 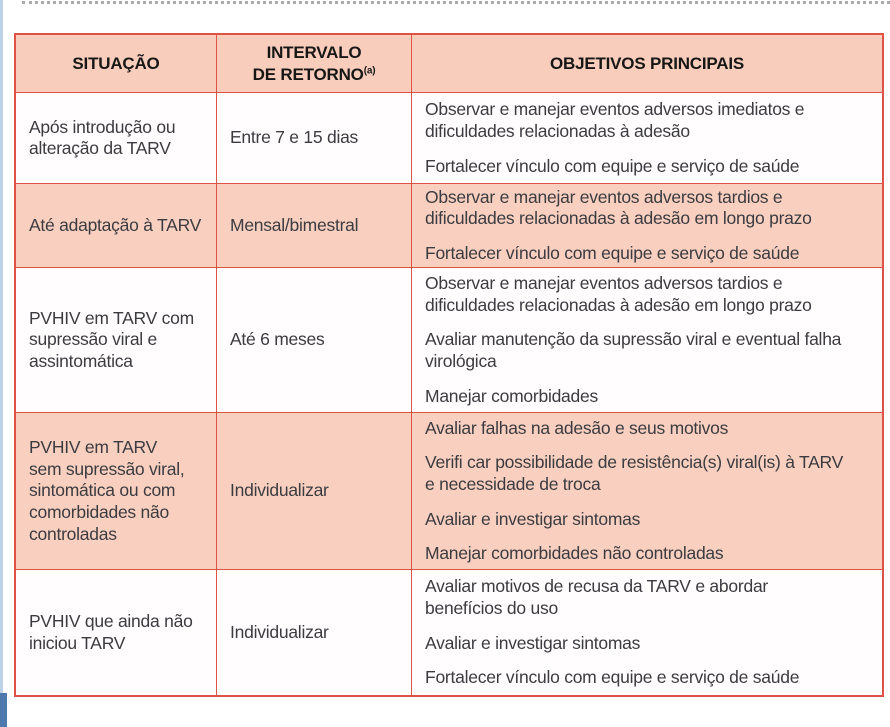 What do you see at coordinates (456, 2) in the screenshot?
I see `top-dotted-rule` at bounding box center [456, 2].